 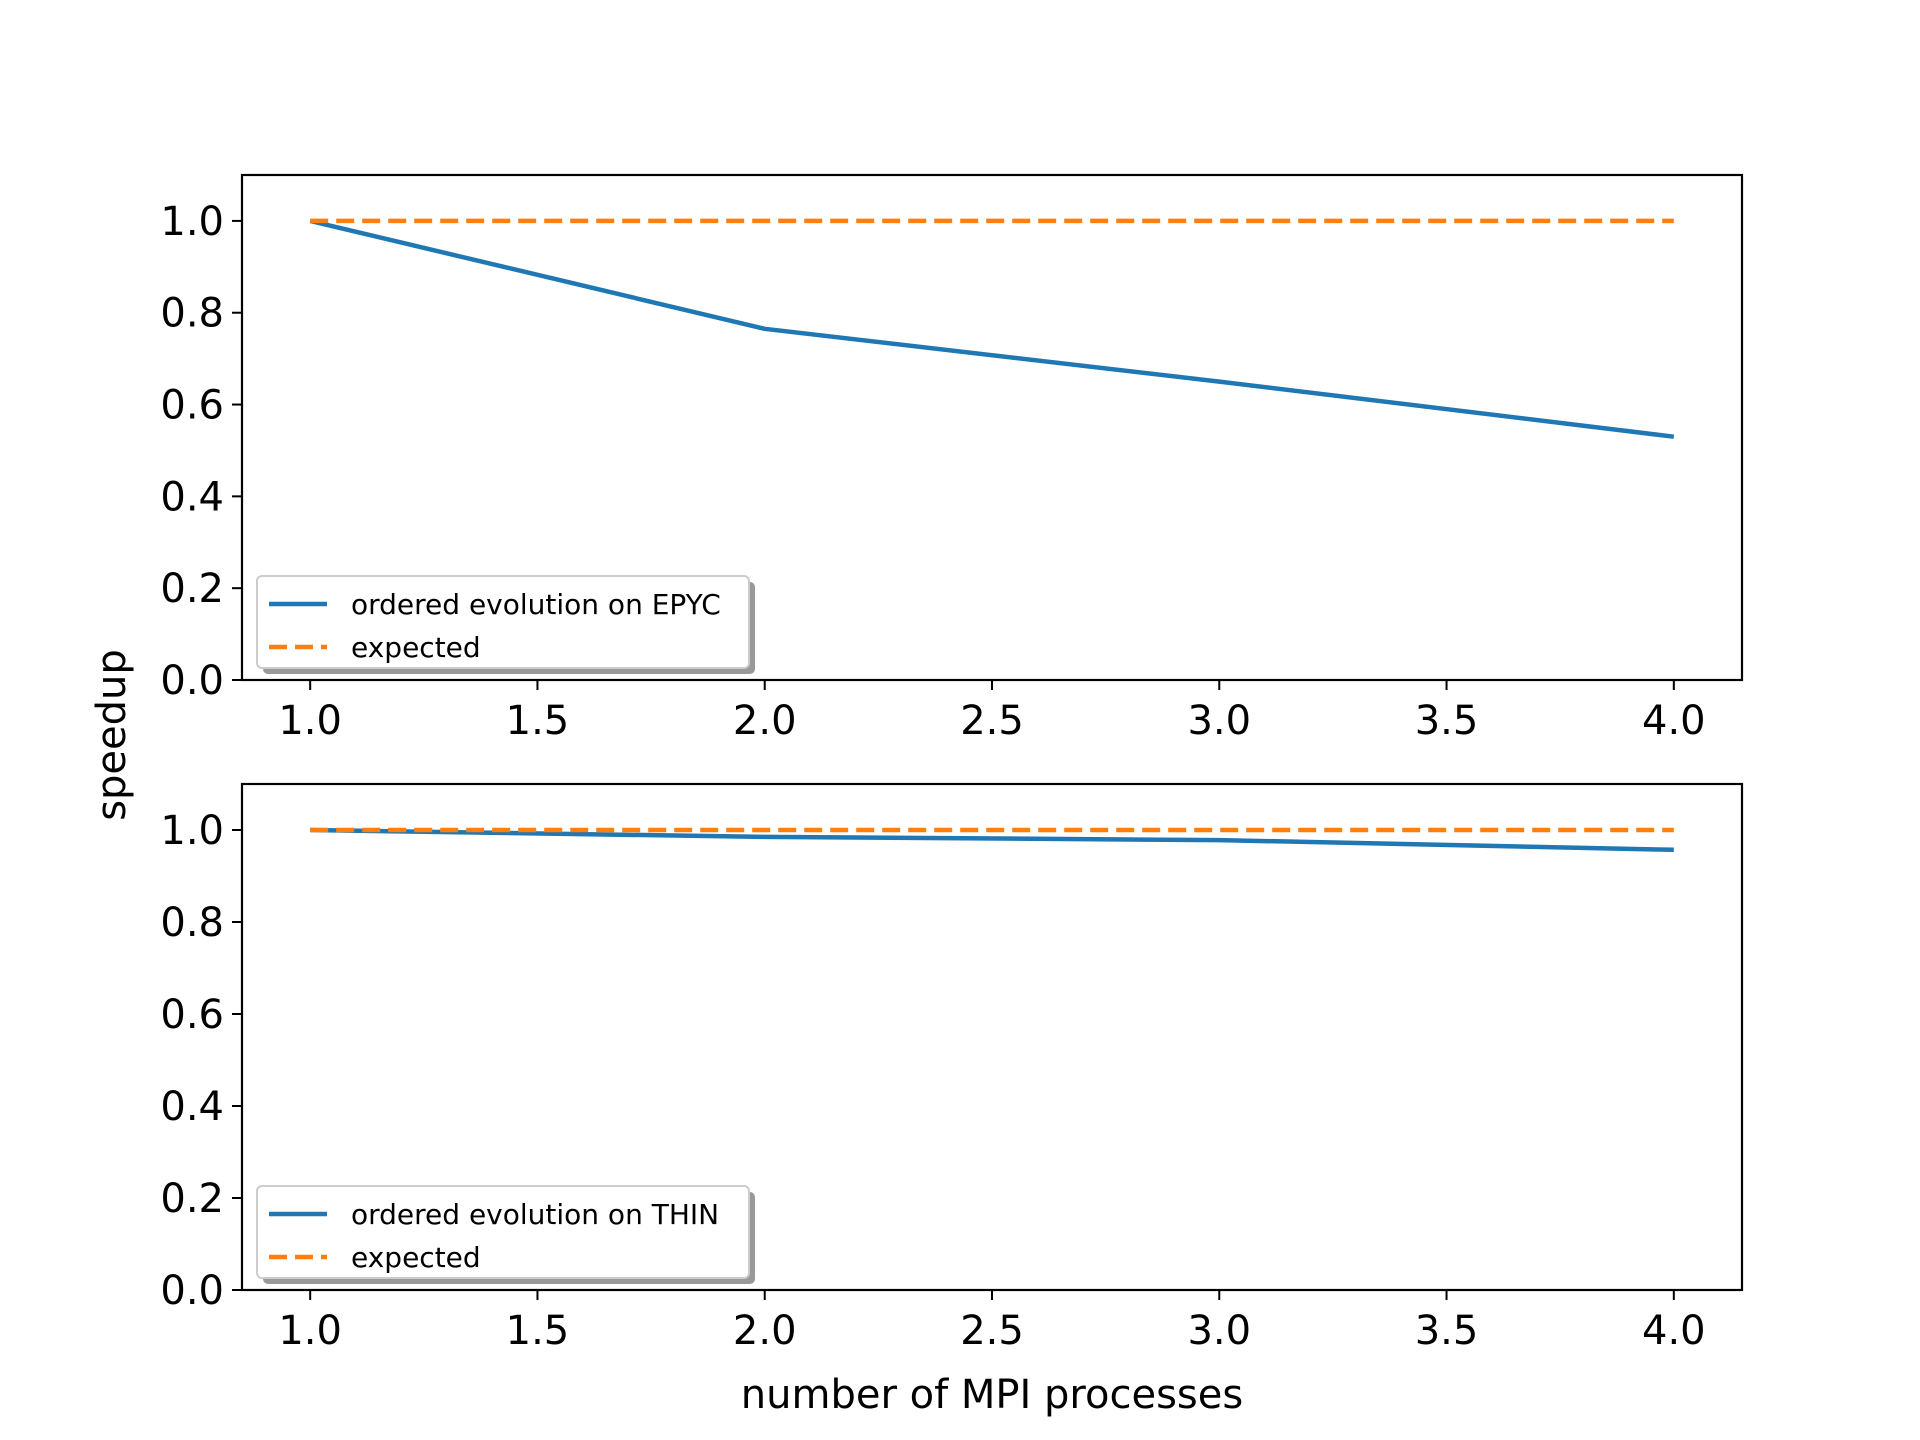 I want to click on series-line-epyc-measured, so click(x=992, y=328).